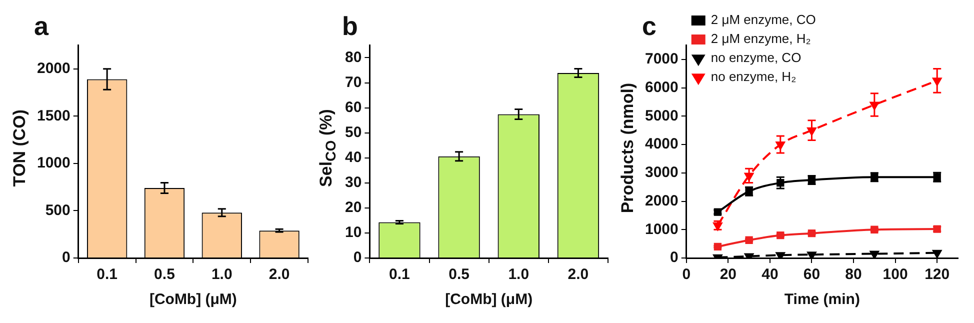  I want to click on y-tick-label: 10, so click(353, 233).